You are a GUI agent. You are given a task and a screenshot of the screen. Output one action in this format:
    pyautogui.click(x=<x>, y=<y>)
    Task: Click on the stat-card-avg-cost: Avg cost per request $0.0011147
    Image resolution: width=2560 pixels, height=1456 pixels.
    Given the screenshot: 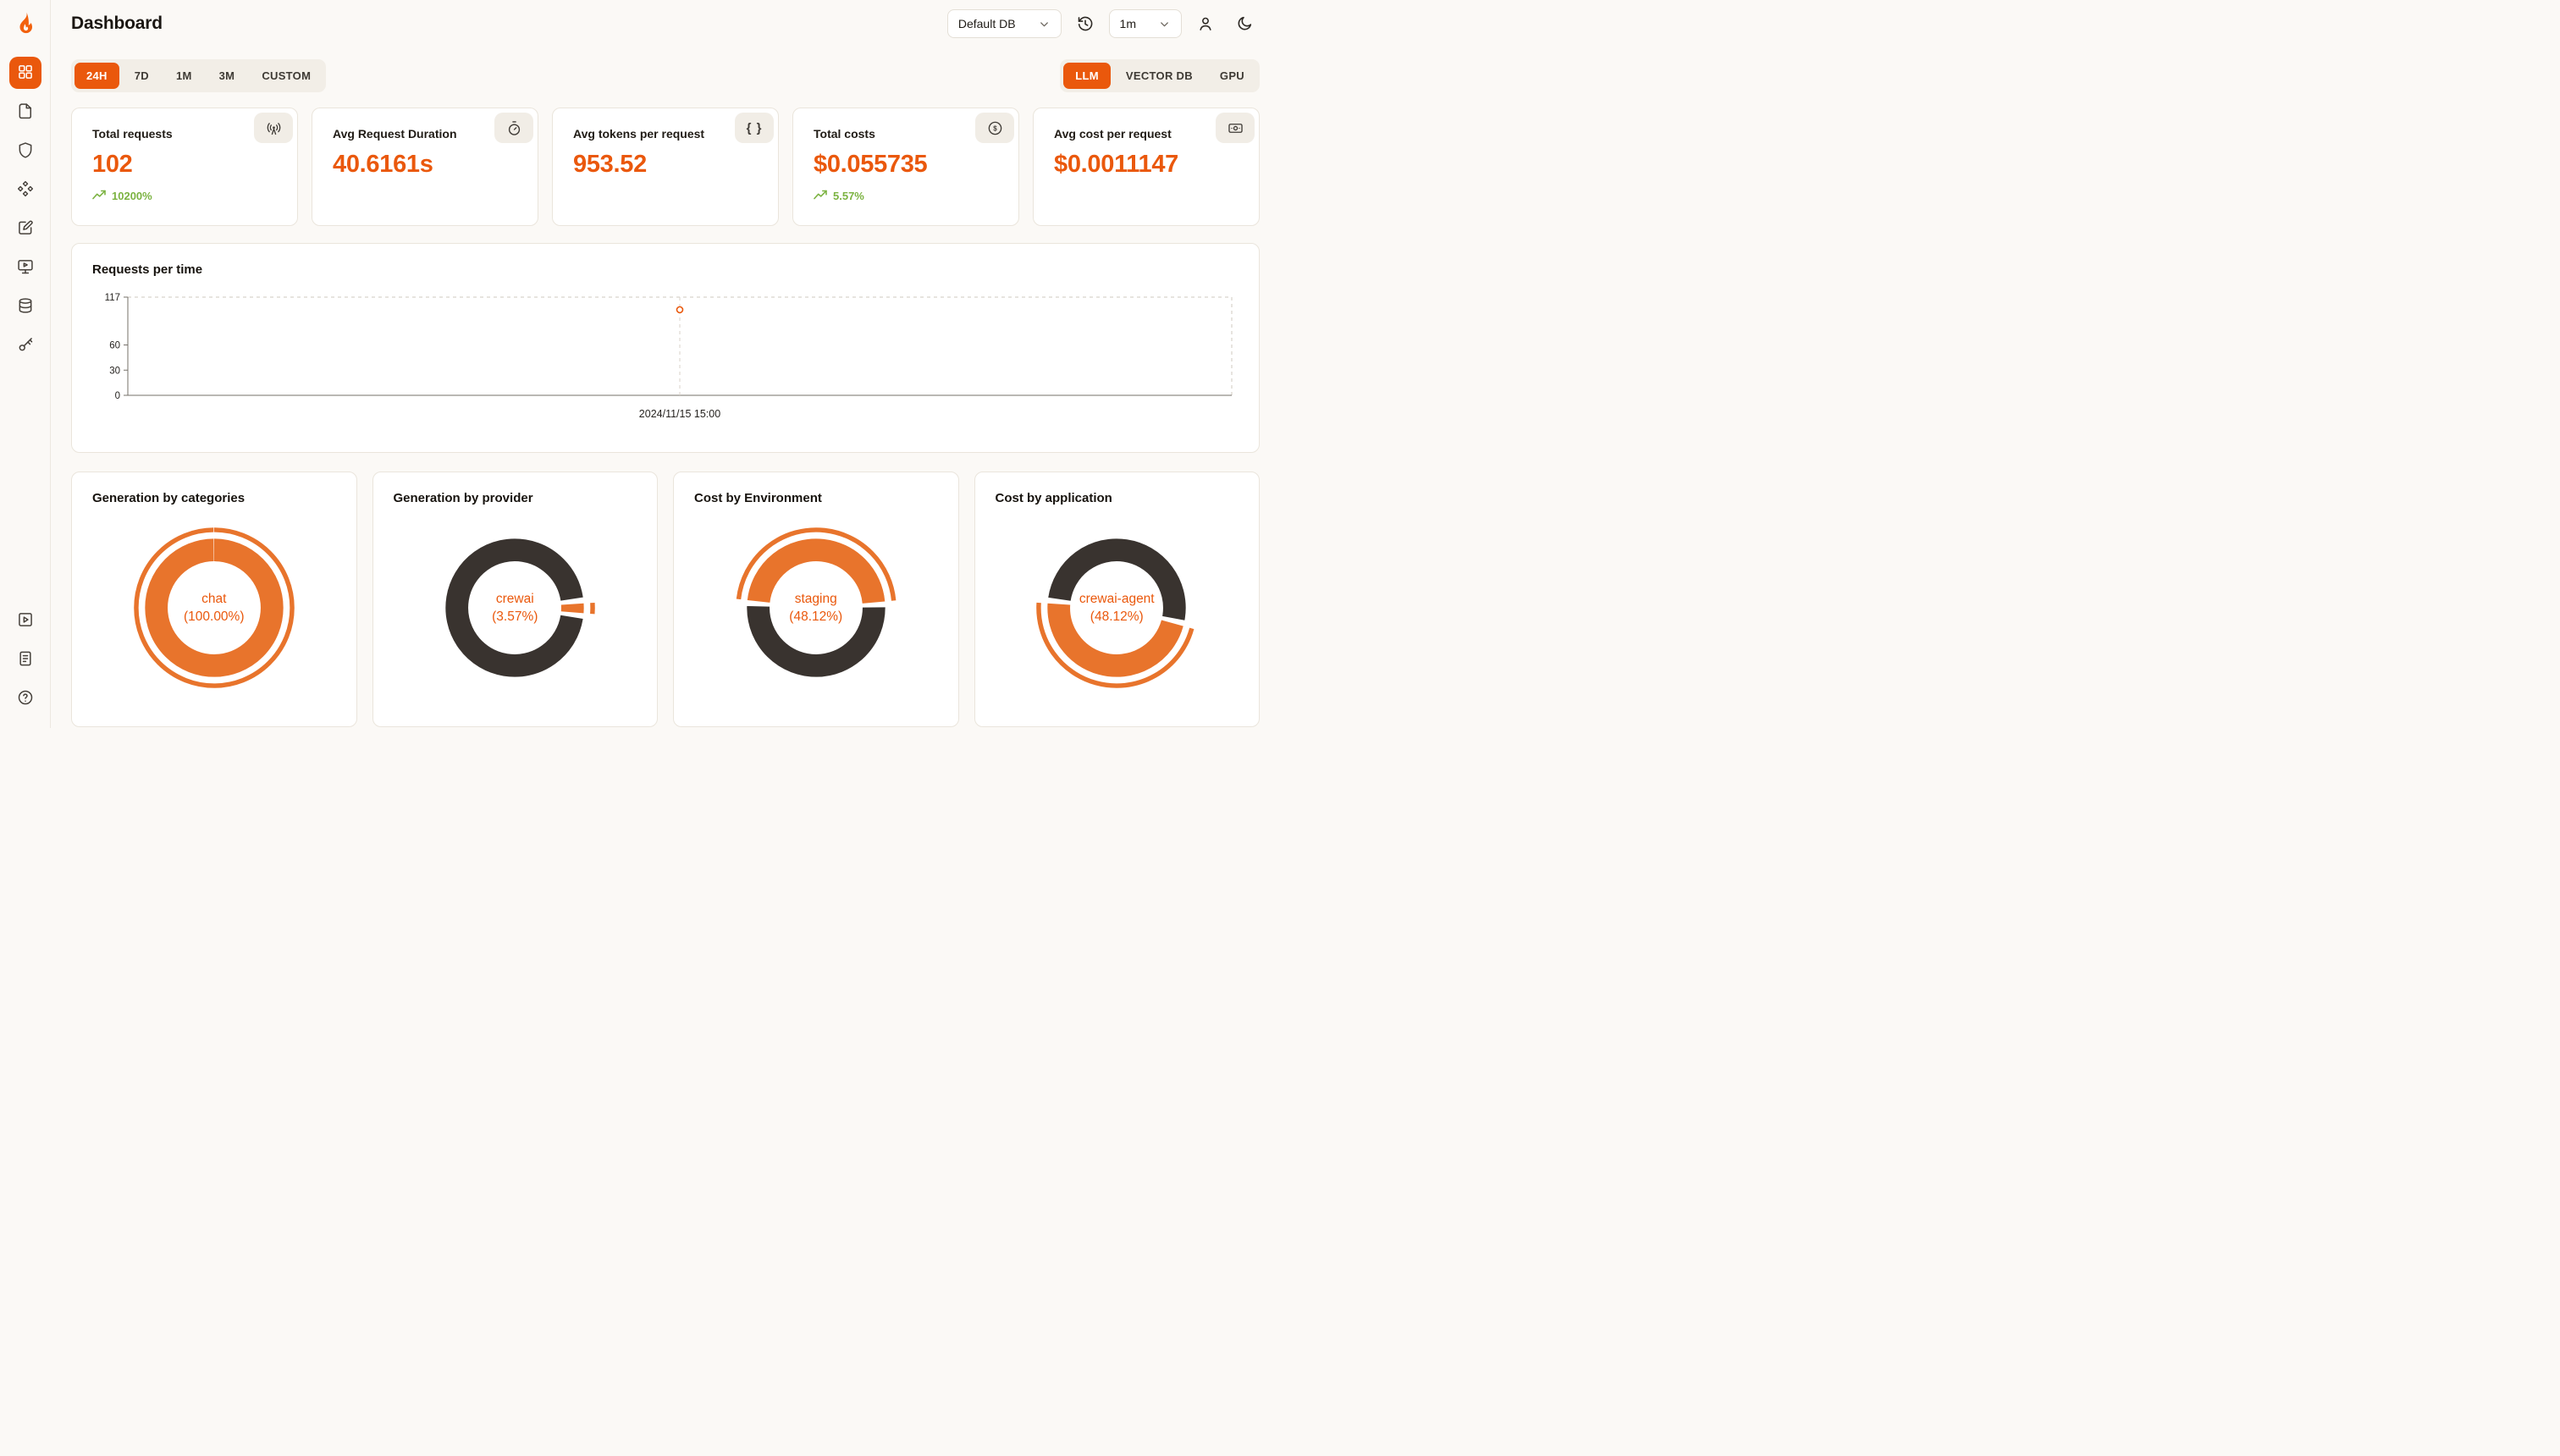 What is the action you would take?
    pyautogui.click(x=1146, y=167)
    